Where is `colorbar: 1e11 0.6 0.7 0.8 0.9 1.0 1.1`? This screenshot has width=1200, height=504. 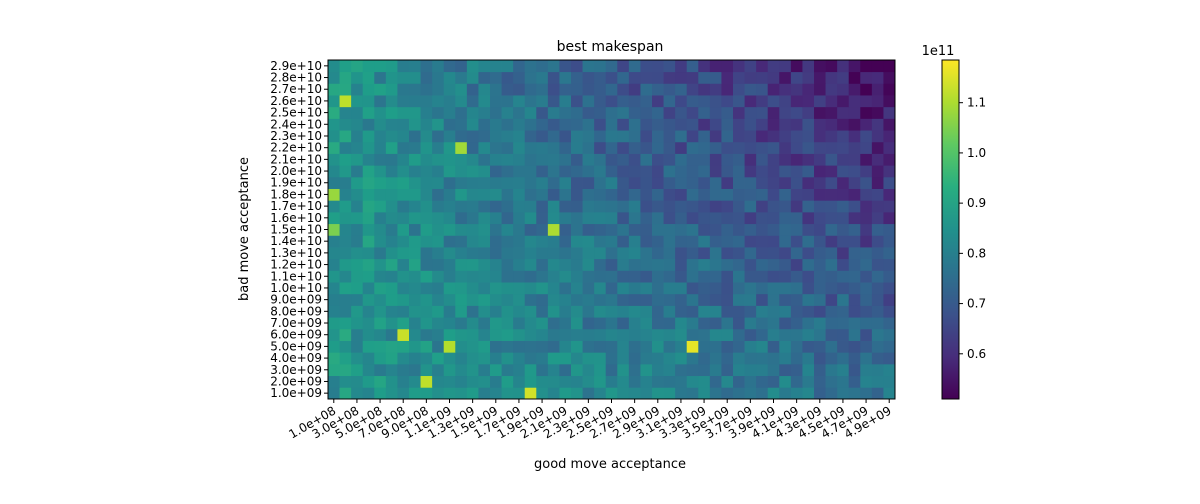
colorbar: 1e11 0.6 0.7 0.8 0.9 1.0 1.1 is located at coordinates (954, 222).